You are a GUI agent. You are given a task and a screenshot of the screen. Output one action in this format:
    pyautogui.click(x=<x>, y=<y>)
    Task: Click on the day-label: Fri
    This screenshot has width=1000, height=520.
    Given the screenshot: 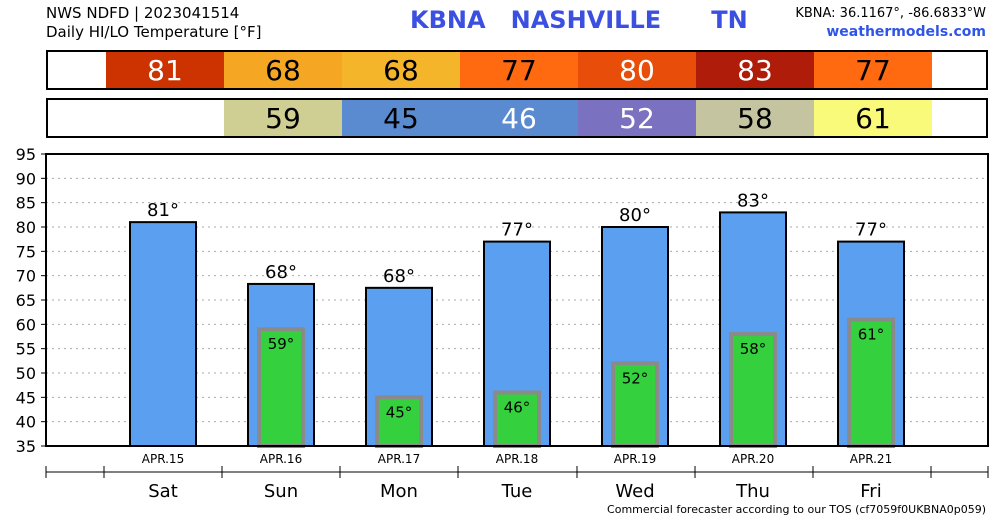 What is the action you would take?
    pyautogui.click(x=870, y=490)
    